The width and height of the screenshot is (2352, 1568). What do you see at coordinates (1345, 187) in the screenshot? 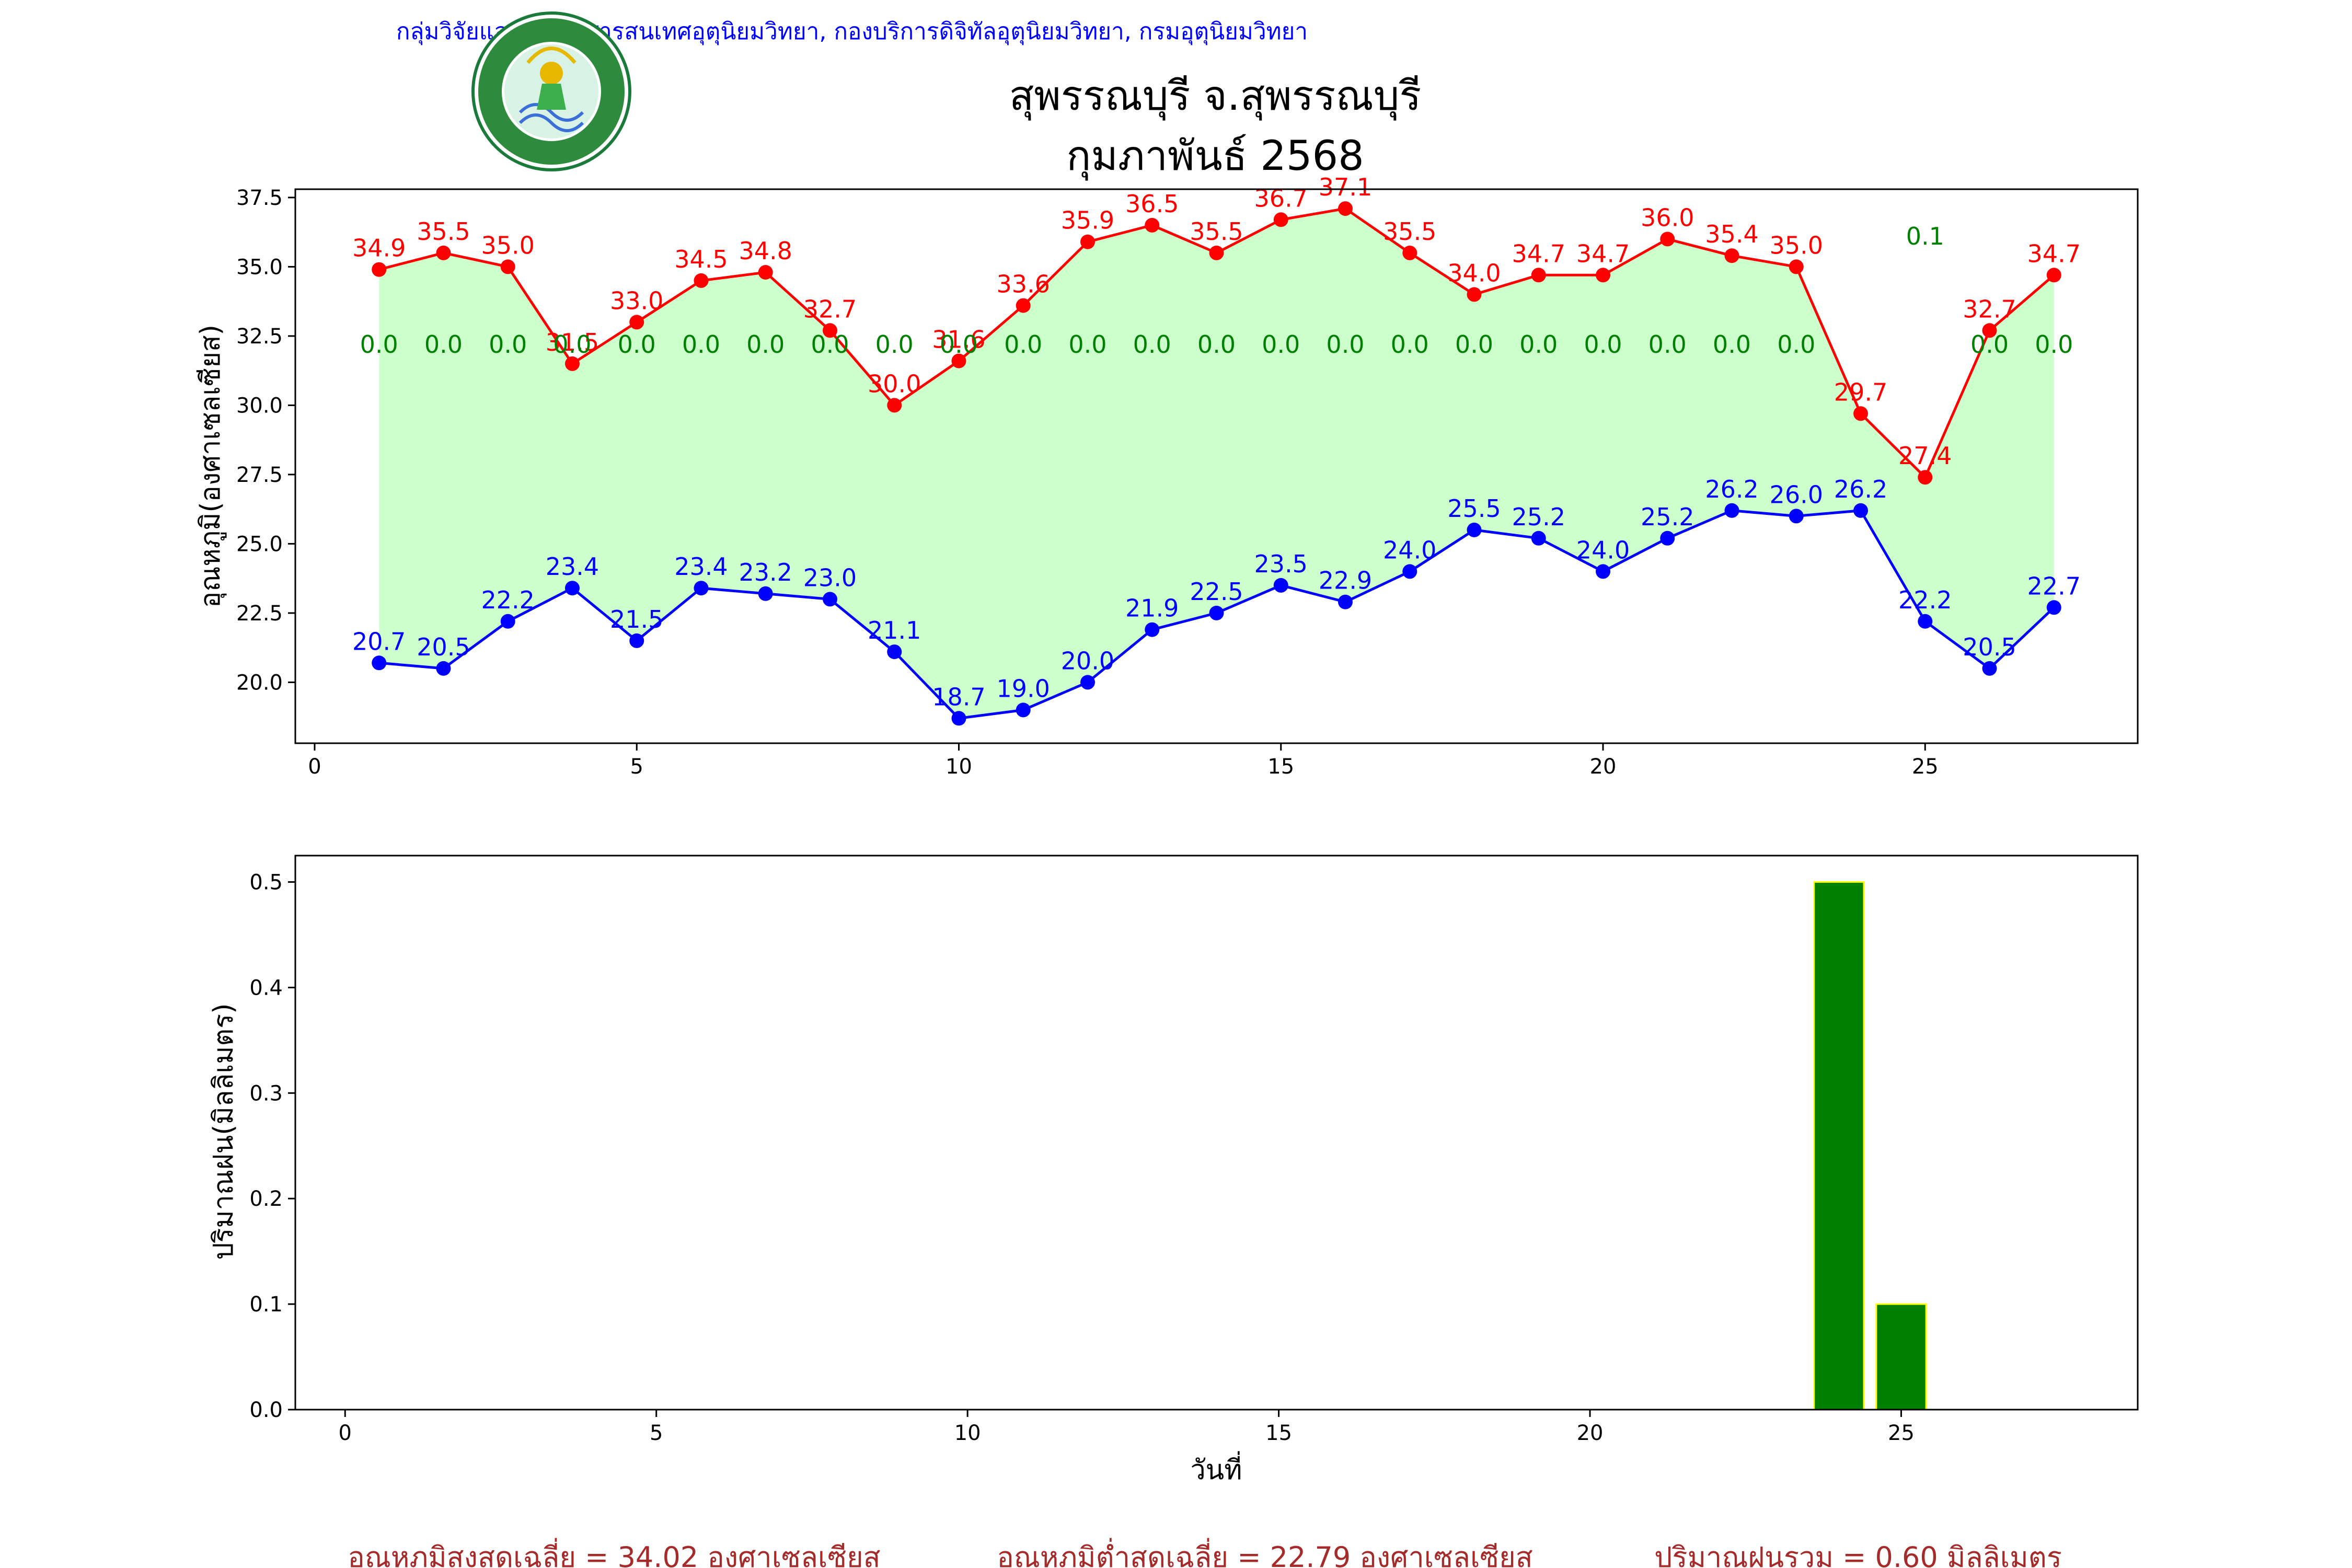
I see `max-temp-label: 37.1` at bounding box center [1345, 187].